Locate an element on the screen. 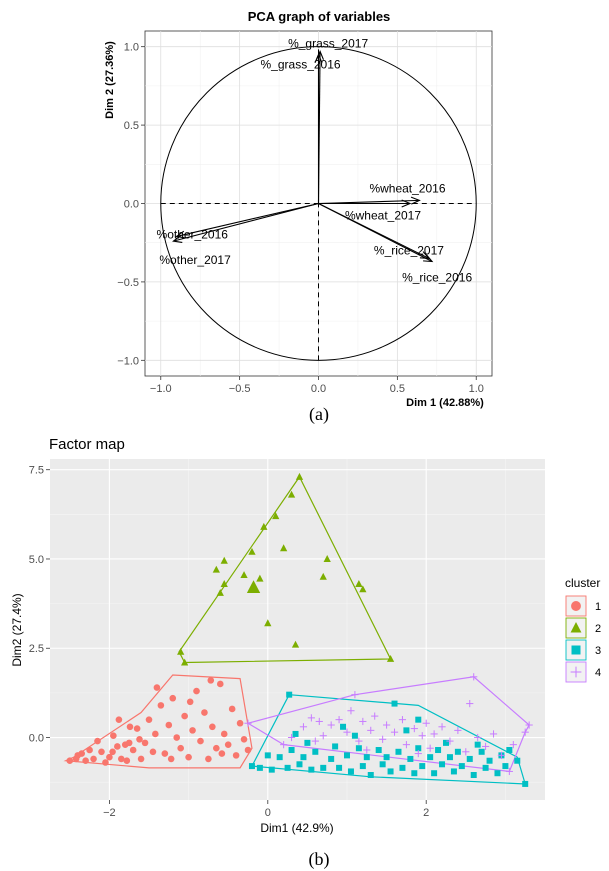 This screenshot has width=609, height=871. pca-y-ticks: −1.0 −0.5 0.0 0.5 1.0 is located at coordinates (131, 204).